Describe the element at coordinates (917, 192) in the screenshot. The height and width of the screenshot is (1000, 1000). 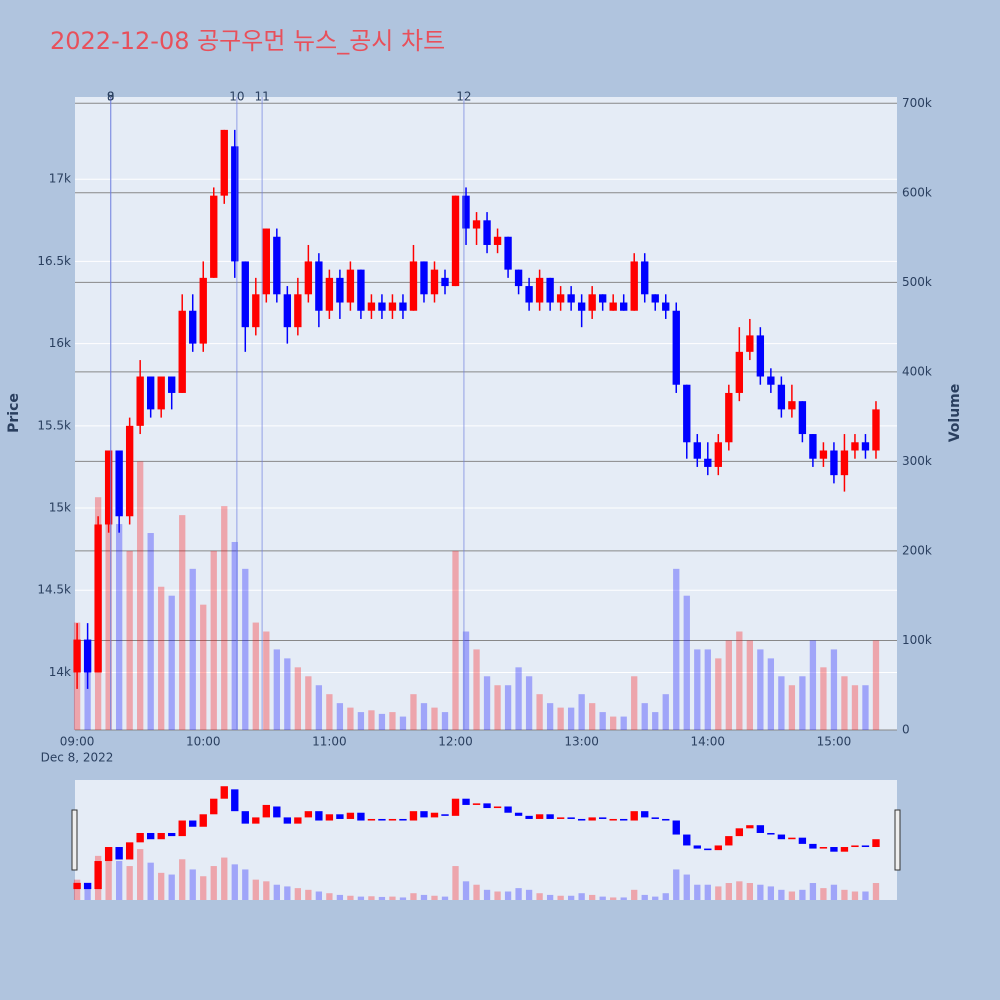
I see `y2-tick-label: 600k` at that location.